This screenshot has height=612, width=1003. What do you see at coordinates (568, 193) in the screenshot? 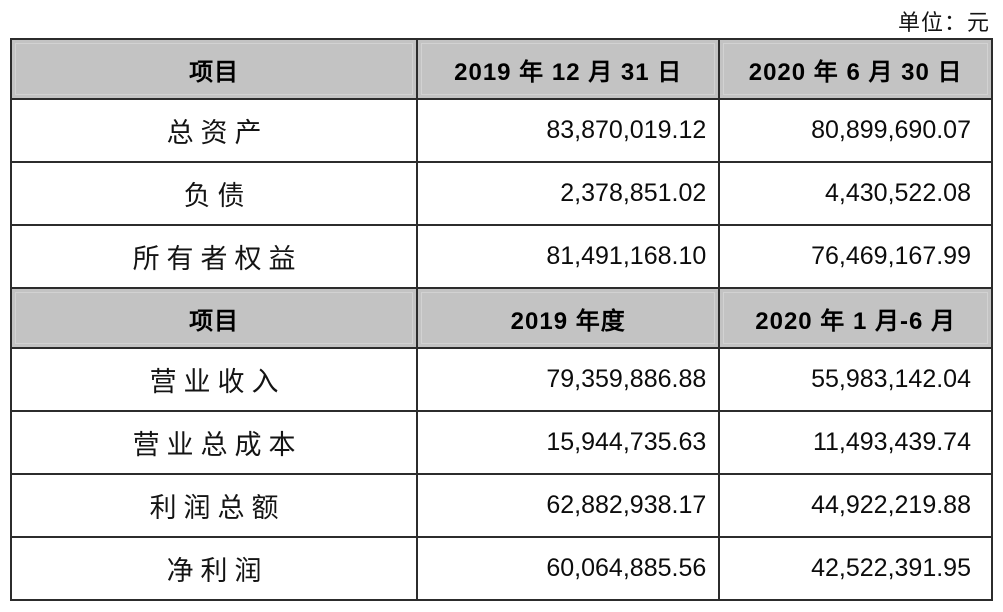
I see `value-period-1: 2,378,851.02` at bounding box center [568, 193].